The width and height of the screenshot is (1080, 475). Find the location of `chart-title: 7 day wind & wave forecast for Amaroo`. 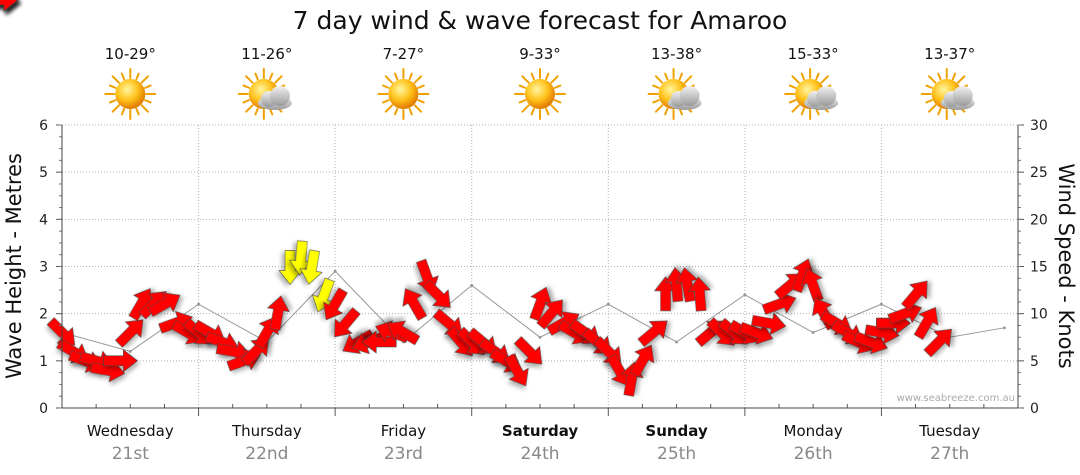

chart-title: 7 day wind & wave forecast for Amaroo is located at coordinates (540, 20).